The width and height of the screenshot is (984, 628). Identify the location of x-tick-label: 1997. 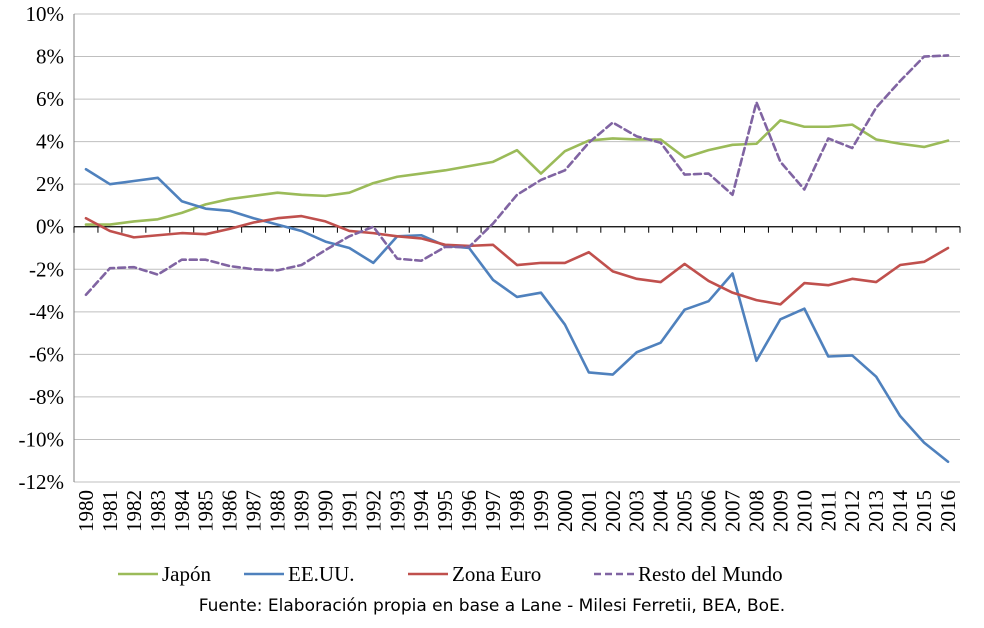
(493, 511).